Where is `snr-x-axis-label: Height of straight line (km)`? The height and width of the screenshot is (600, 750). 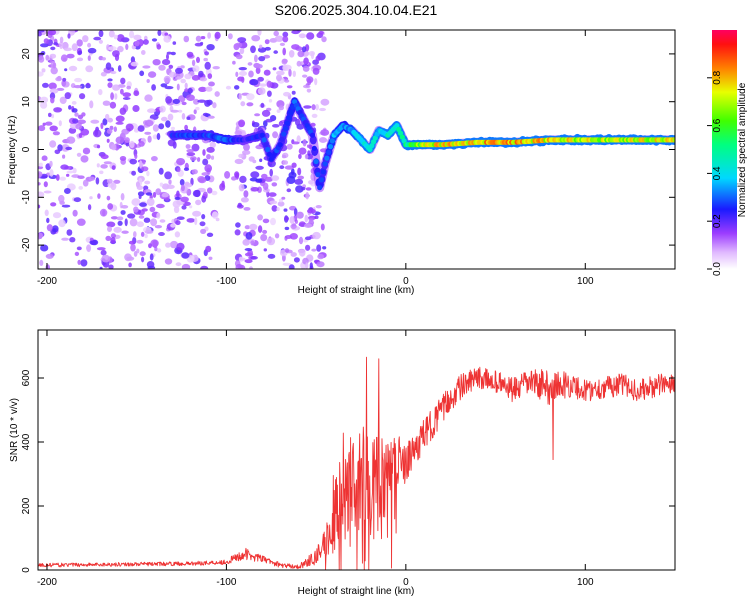
snr-x-axis-label: Height of straight line (km) is located at coordinates (356, 591).